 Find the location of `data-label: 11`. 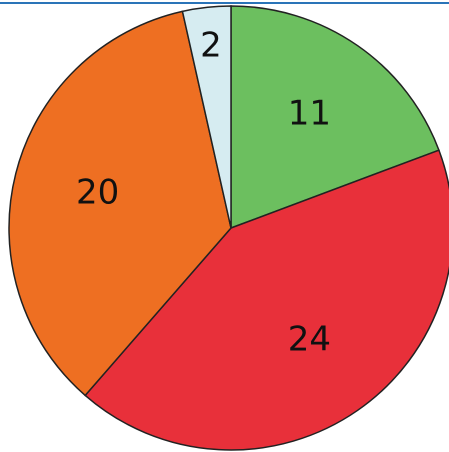

data-label: 11 is located at coordinates (309, 113).